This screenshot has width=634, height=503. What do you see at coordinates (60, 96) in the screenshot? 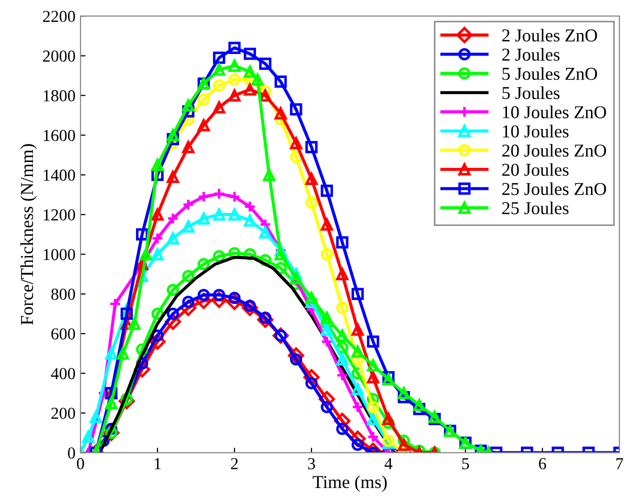
I see `y-tick-label: 1800` at bounding box center [60, 96].